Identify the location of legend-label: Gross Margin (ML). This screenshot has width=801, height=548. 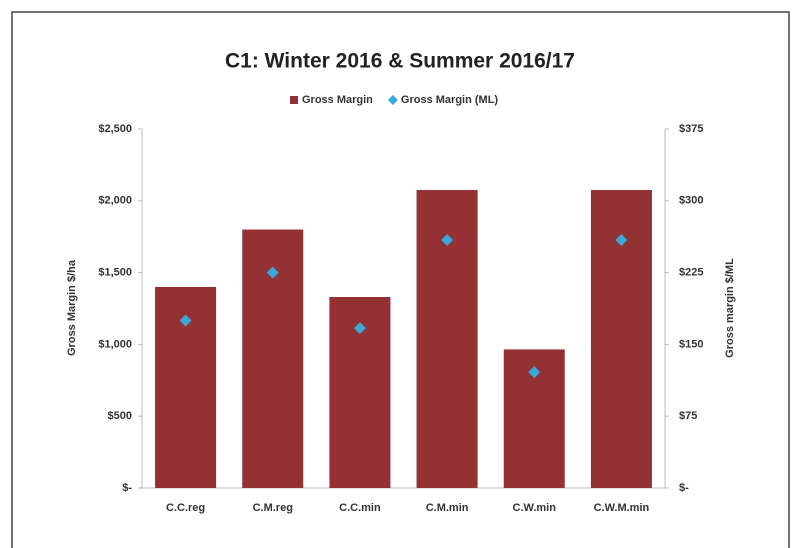
(450, 100).